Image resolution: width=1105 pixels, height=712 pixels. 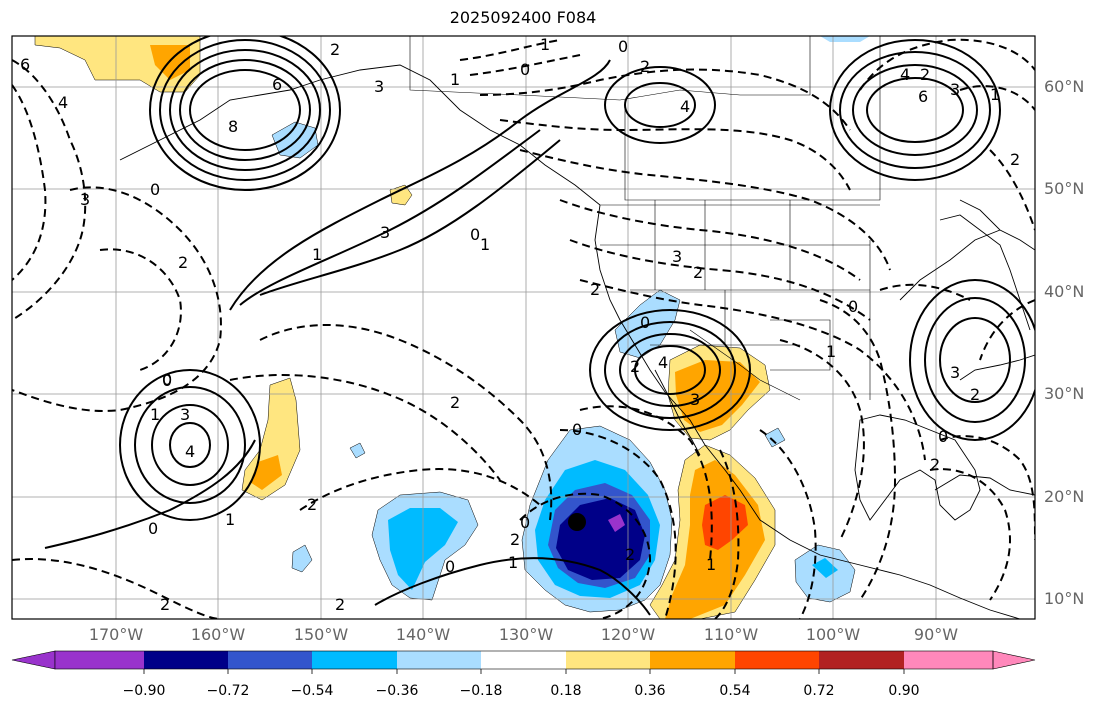 What do you see at coordinates (1064, 291) in the screenshot?
I see `lat-label: 40°N` at bounding box center [1064, 291].